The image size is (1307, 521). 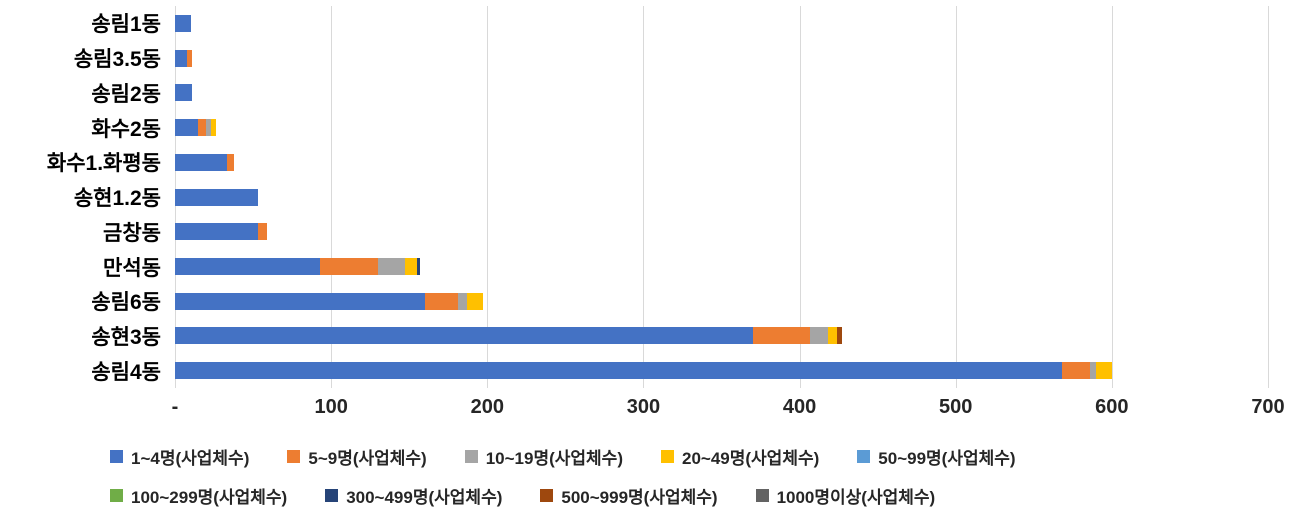 I want to click on category-label: 송림6동, so click(x=126, y=303).